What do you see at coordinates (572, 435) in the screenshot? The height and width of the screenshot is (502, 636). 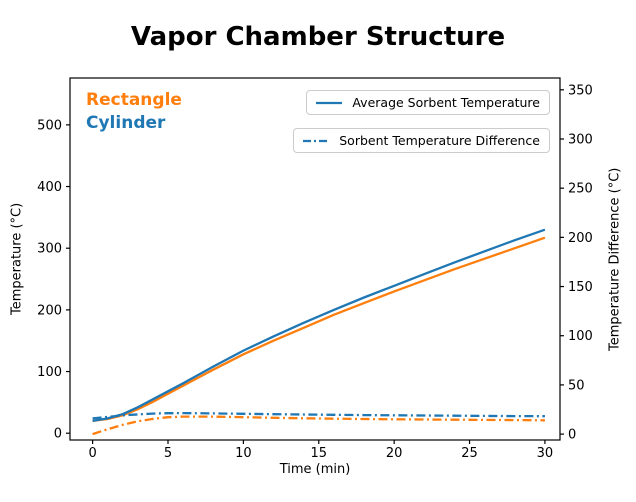 I see `y-right-tick-label: 0` at bounding box center [572, 435].